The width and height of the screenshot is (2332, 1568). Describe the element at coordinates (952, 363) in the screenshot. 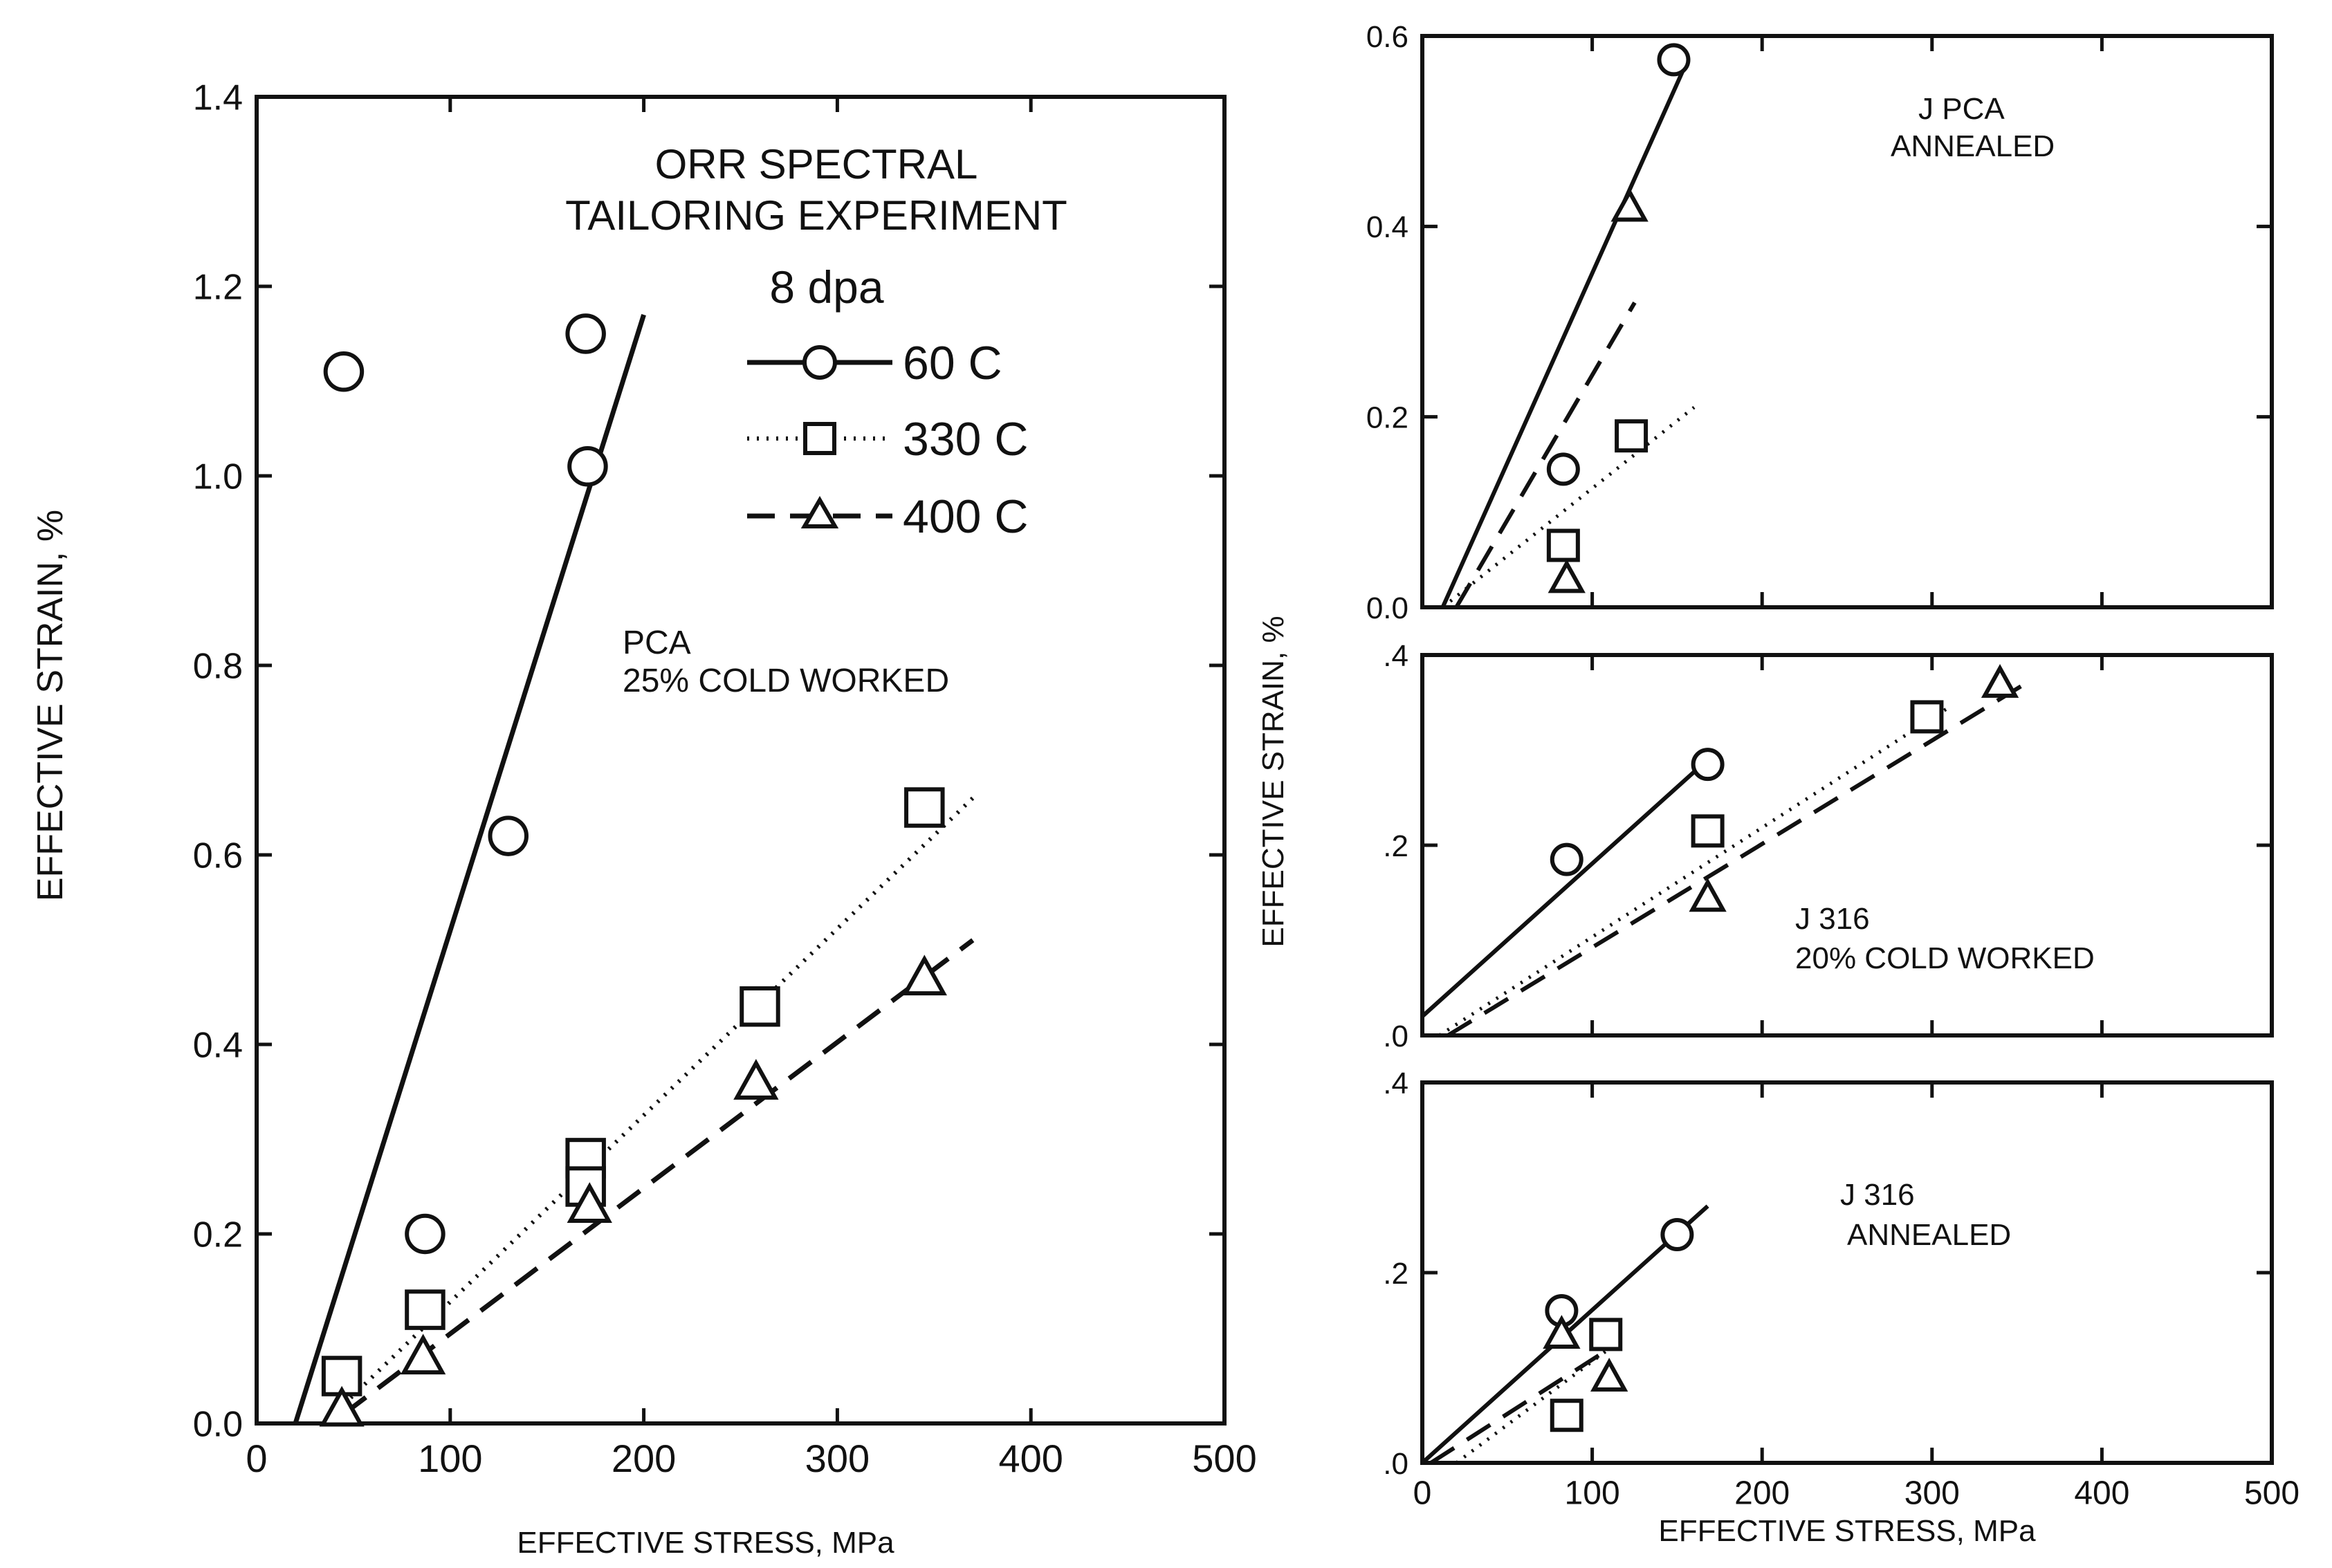

I see `legend-label-60c: 60 C` at that location.